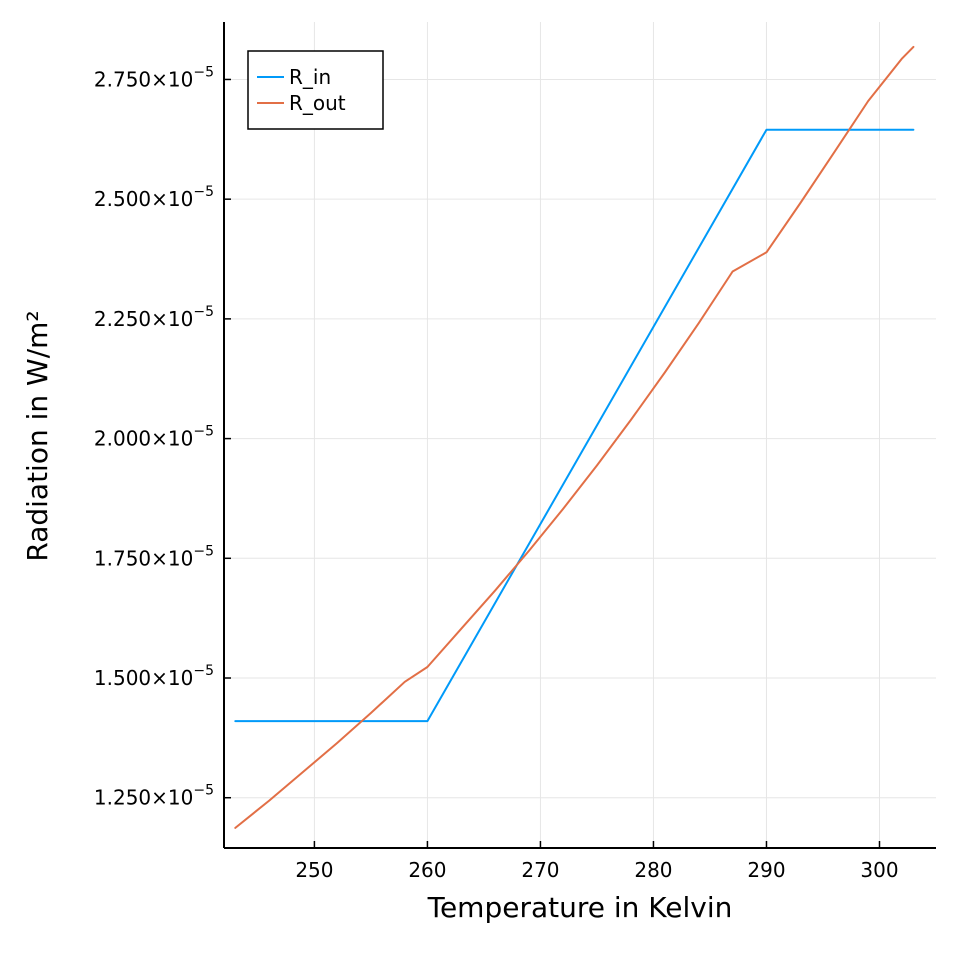 The height and width of the screenshot is (959, 960). What do you see at coordinates (154, 796) in the screenshot?
I see `y-tick-label: 1.250×10⁻⁵` at bounding box center [154, 796].